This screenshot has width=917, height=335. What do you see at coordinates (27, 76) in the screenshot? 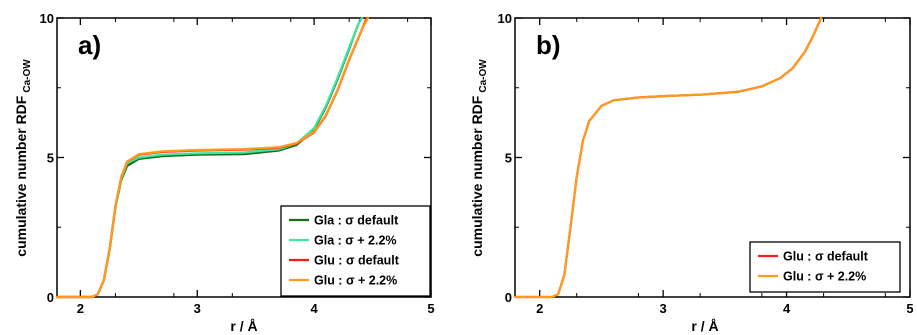
I see `y-axis-subscript-a: Ca-OW` at bounding box center [27, 76].